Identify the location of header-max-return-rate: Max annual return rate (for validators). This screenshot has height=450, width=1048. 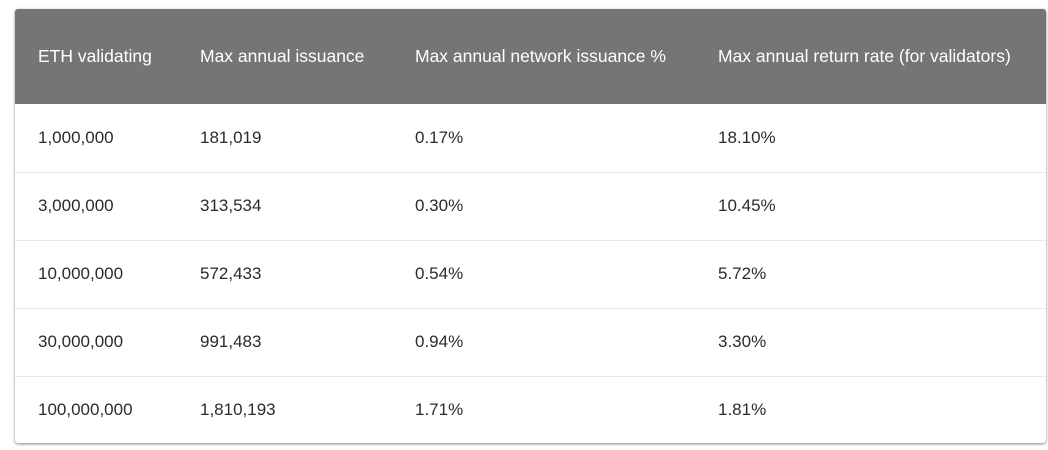
(864, 56).